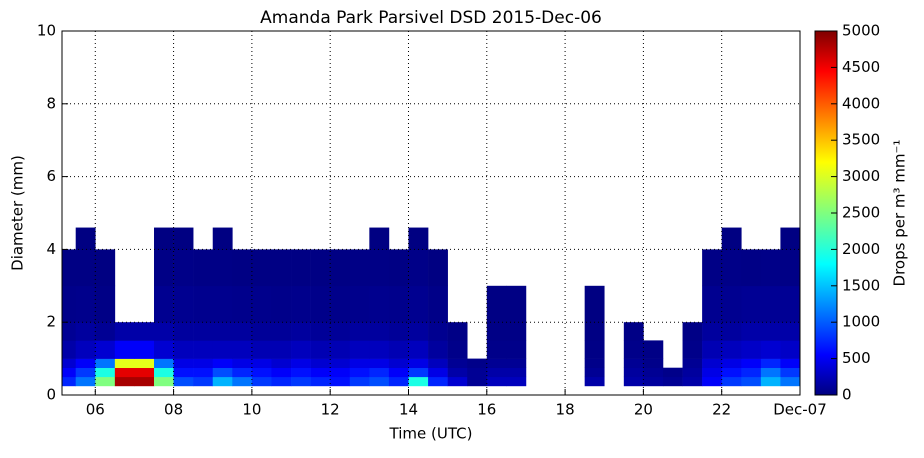 This screenshot has width=924, height=458. Describe the element at coordinates (900, 213) in the screenshot. I see `colorbar-label: Drops per m³ mm⁻¹` at that location.